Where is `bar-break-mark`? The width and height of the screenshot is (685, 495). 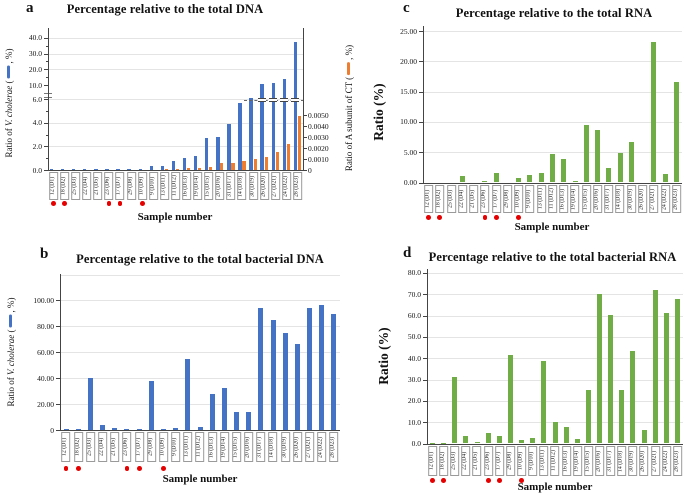
bar-break-mark is located at coordinates (295, 99).